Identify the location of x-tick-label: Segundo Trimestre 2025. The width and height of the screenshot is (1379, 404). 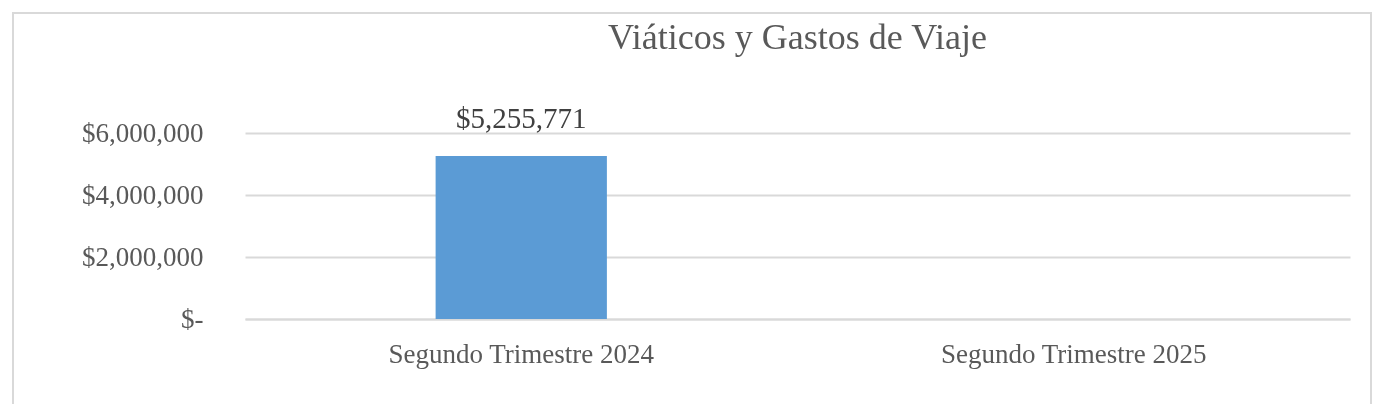
(1073, 353).